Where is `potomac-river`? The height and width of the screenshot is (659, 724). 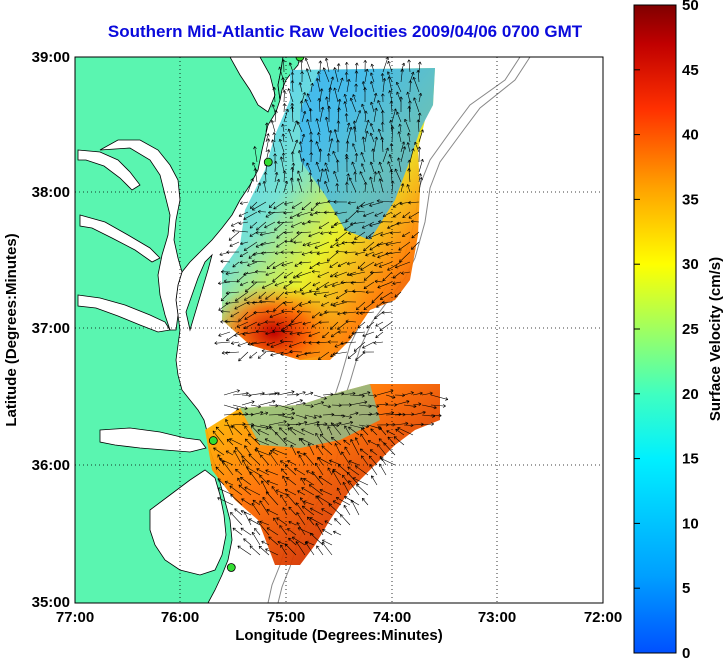
potomac-river is located at coordinates (109, 170).